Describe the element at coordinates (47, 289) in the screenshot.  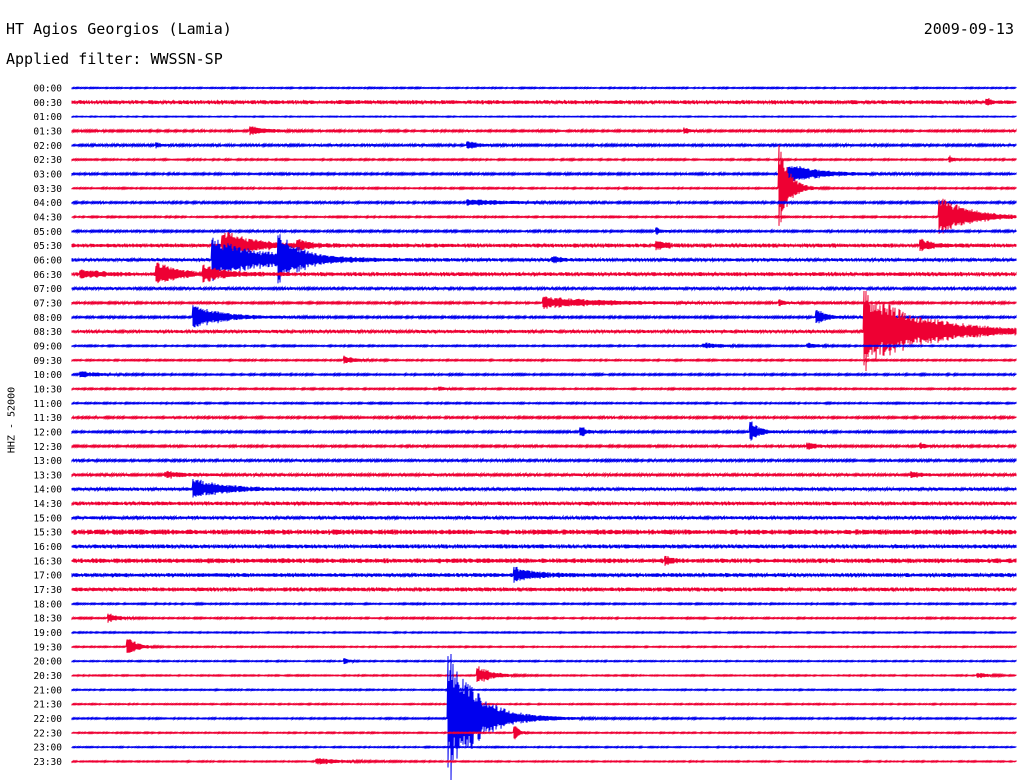
I see `time-tick-label: 07:00` at that location.